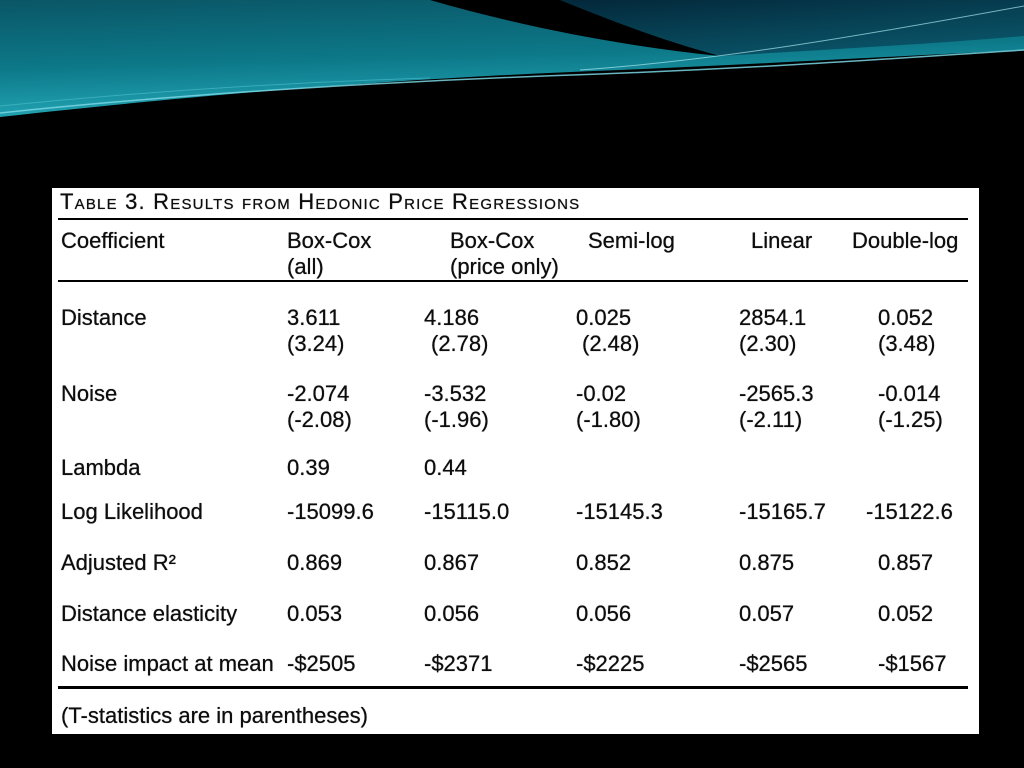 The height and width of the screenshot is (768, 1024). I want to click on noise-value-box-cox-price-only: -3.532, so click(455, 393).